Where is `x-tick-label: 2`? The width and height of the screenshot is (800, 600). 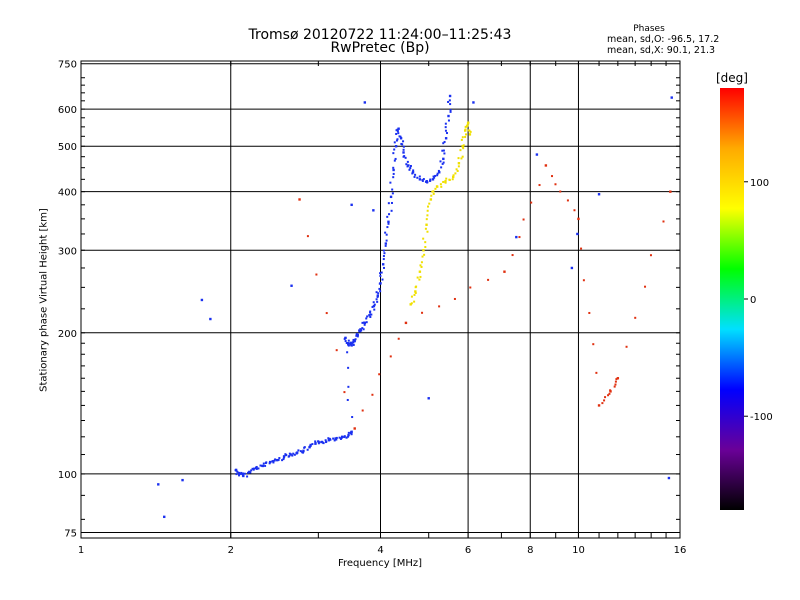 x-tick-label: 2 is located at coordinates (231, 550).